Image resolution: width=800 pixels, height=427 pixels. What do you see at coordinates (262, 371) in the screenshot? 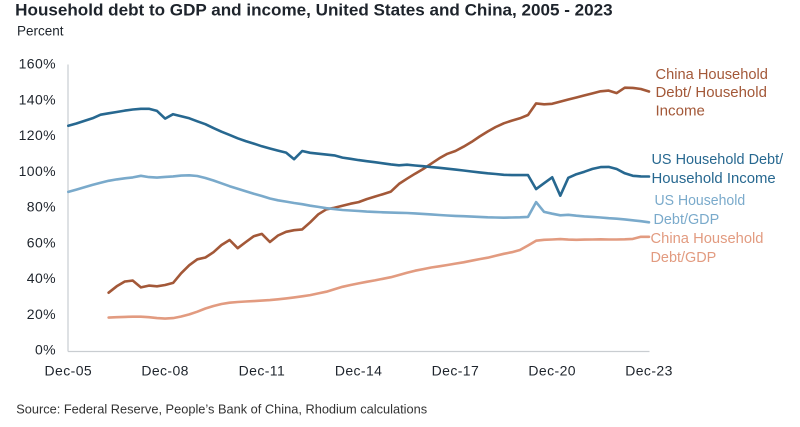
I see `svg-text: Dec-11` at bounding box center [262, 371].